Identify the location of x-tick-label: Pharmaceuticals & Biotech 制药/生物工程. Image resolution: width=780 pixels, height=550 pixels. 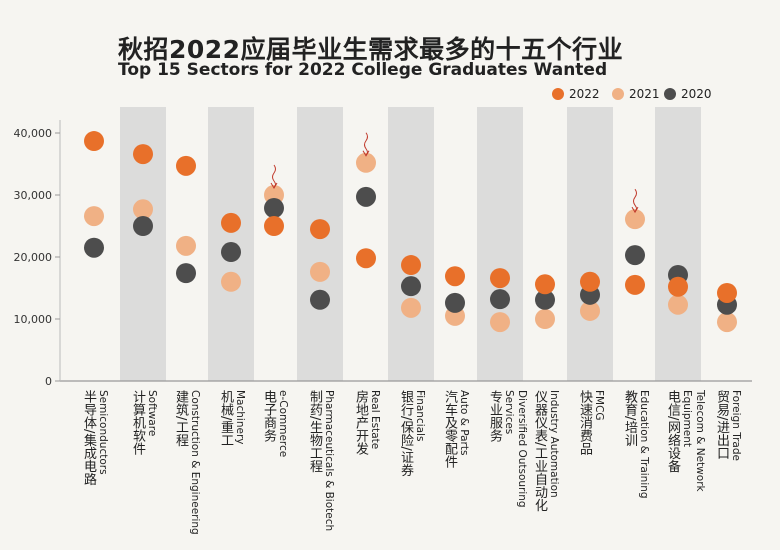
(321, 460).